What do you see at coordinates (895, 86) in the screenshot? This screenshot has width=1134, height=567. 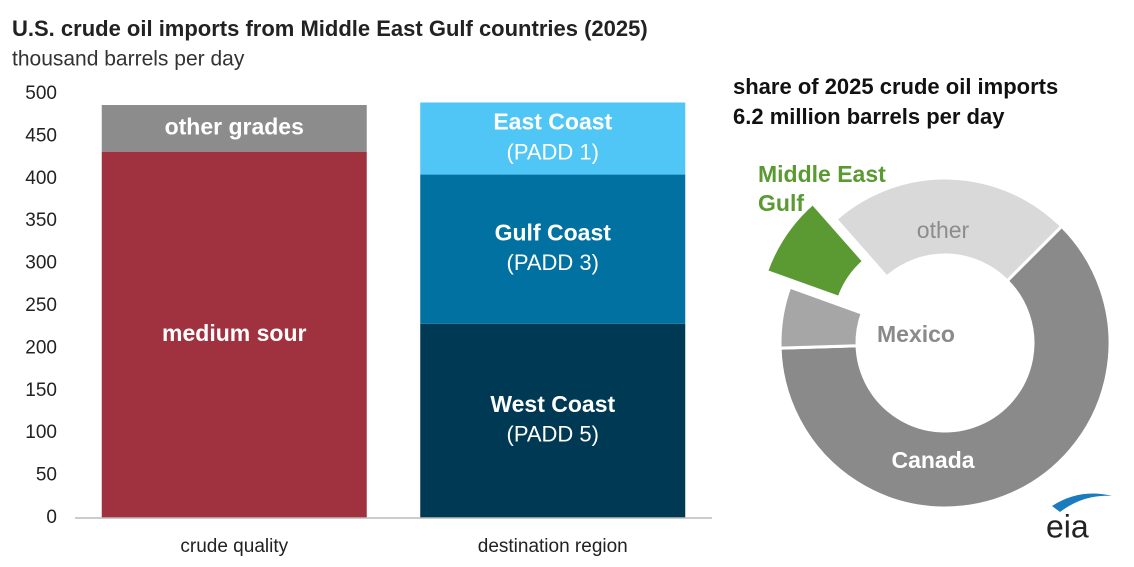 I see `donut-title: share of 2025 crude oil imports` at bounding box center [895, 86].